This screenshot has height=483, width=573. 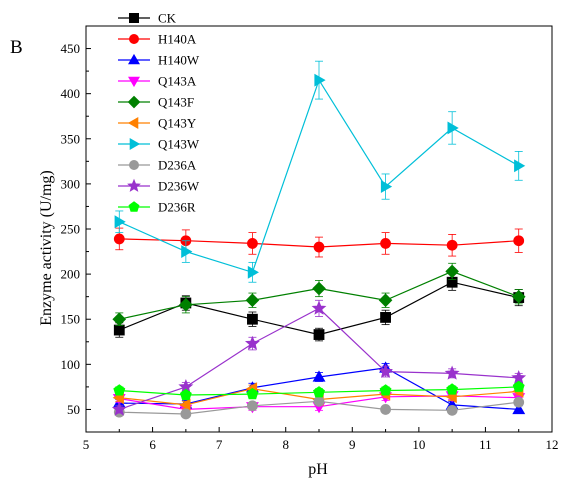 What do you see at coordinates (318, 469) in the screenshot?
I see `x-axis-label: pH` at bounding box center [318, 469].